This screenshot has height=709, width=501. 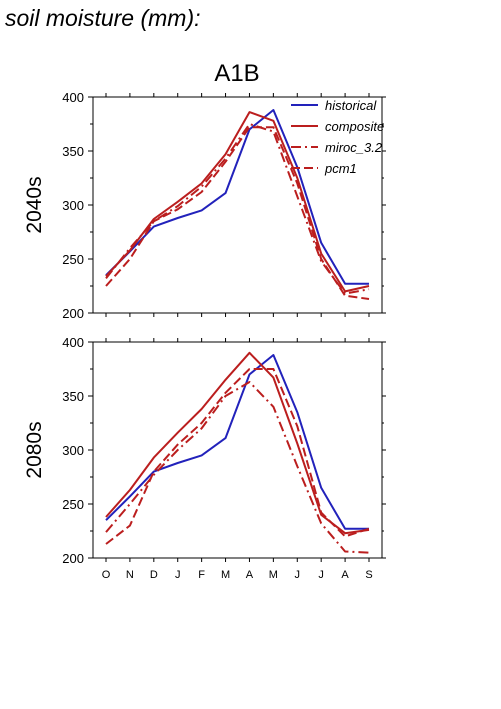 What do you see at coordinates (337, 137) in the screenshot?
I see `legend: historical composite miroc_3.2 pcm1` at bounding box center [337, 137].